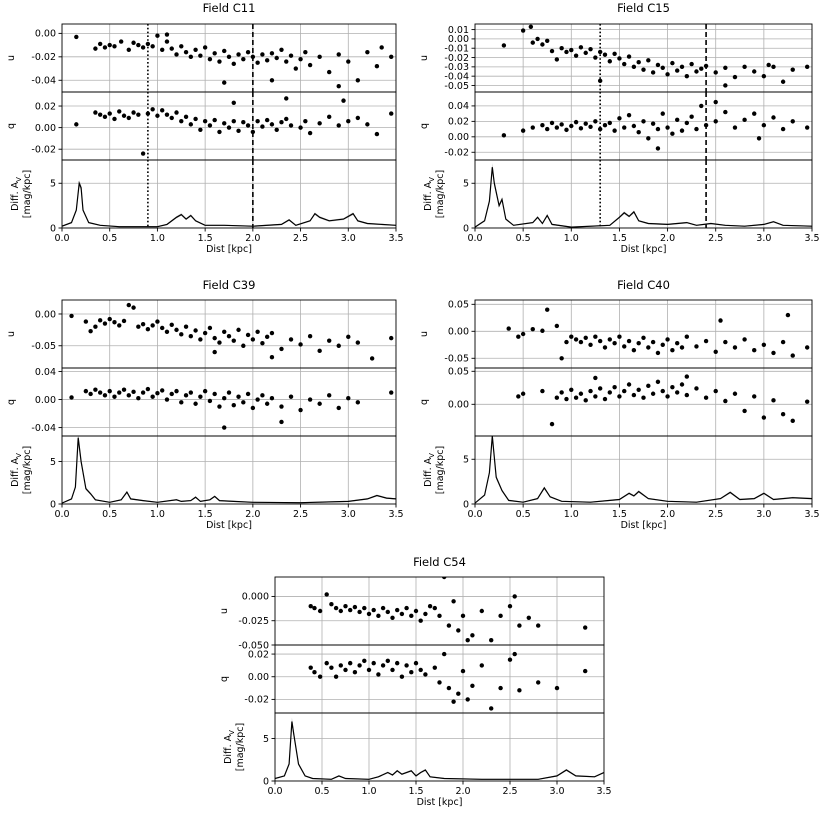  Describe the element at coordinates (655, 125) in the screenshot. I see `data-series` at that location.